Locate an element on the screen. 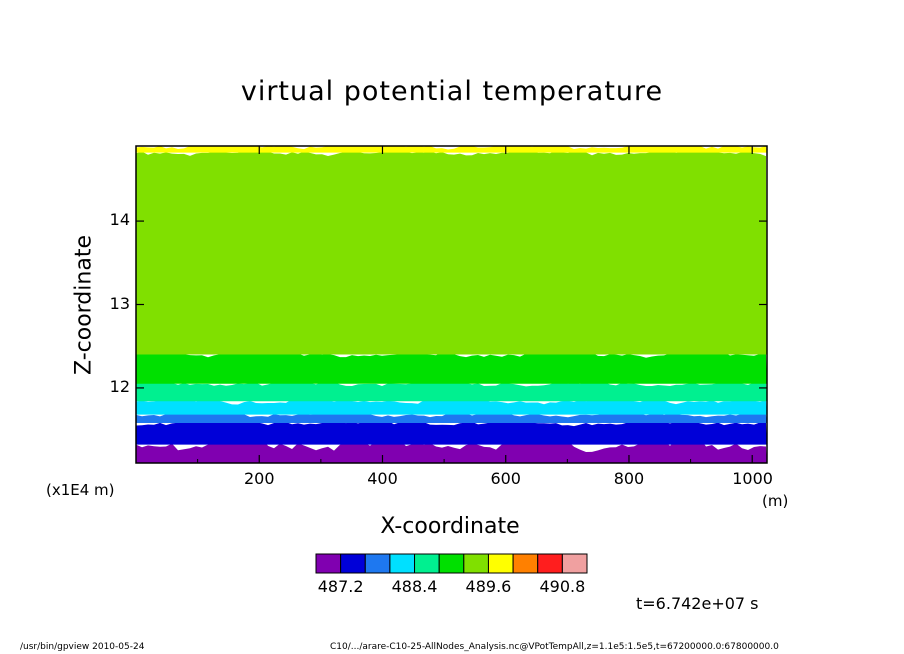 Image resolution: width=904 pixels, height=654 pixels. chart-title: virtual potential temperature is located at coordinates (452, 91).